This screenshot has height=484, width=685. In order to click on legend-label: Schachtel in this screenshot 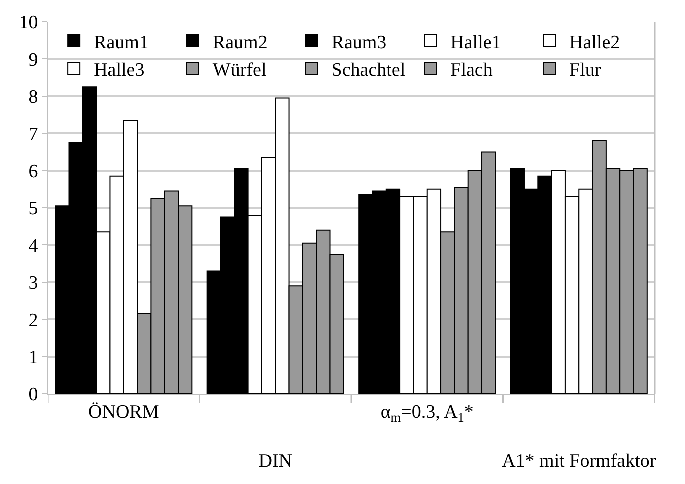, I will do `click(369, 70)`.